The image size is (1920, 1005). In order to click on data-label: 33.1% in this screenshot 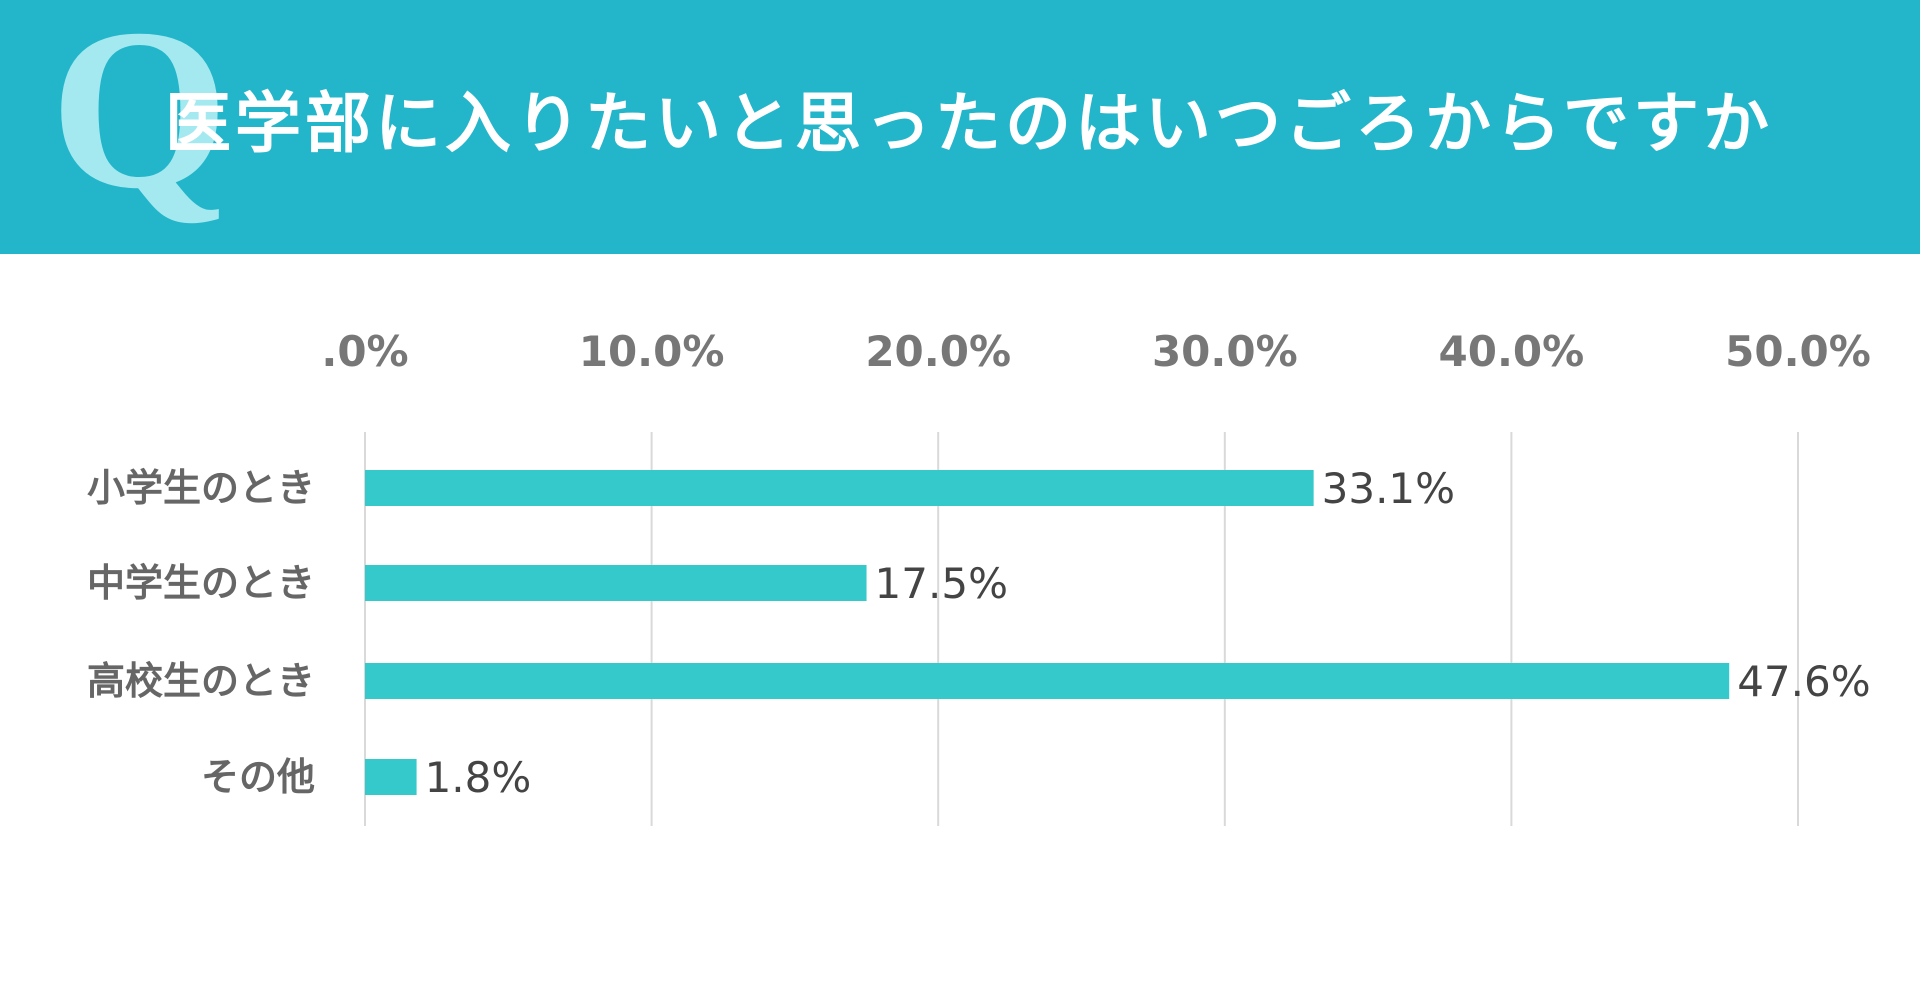, I will do `click(1388, 488)`.